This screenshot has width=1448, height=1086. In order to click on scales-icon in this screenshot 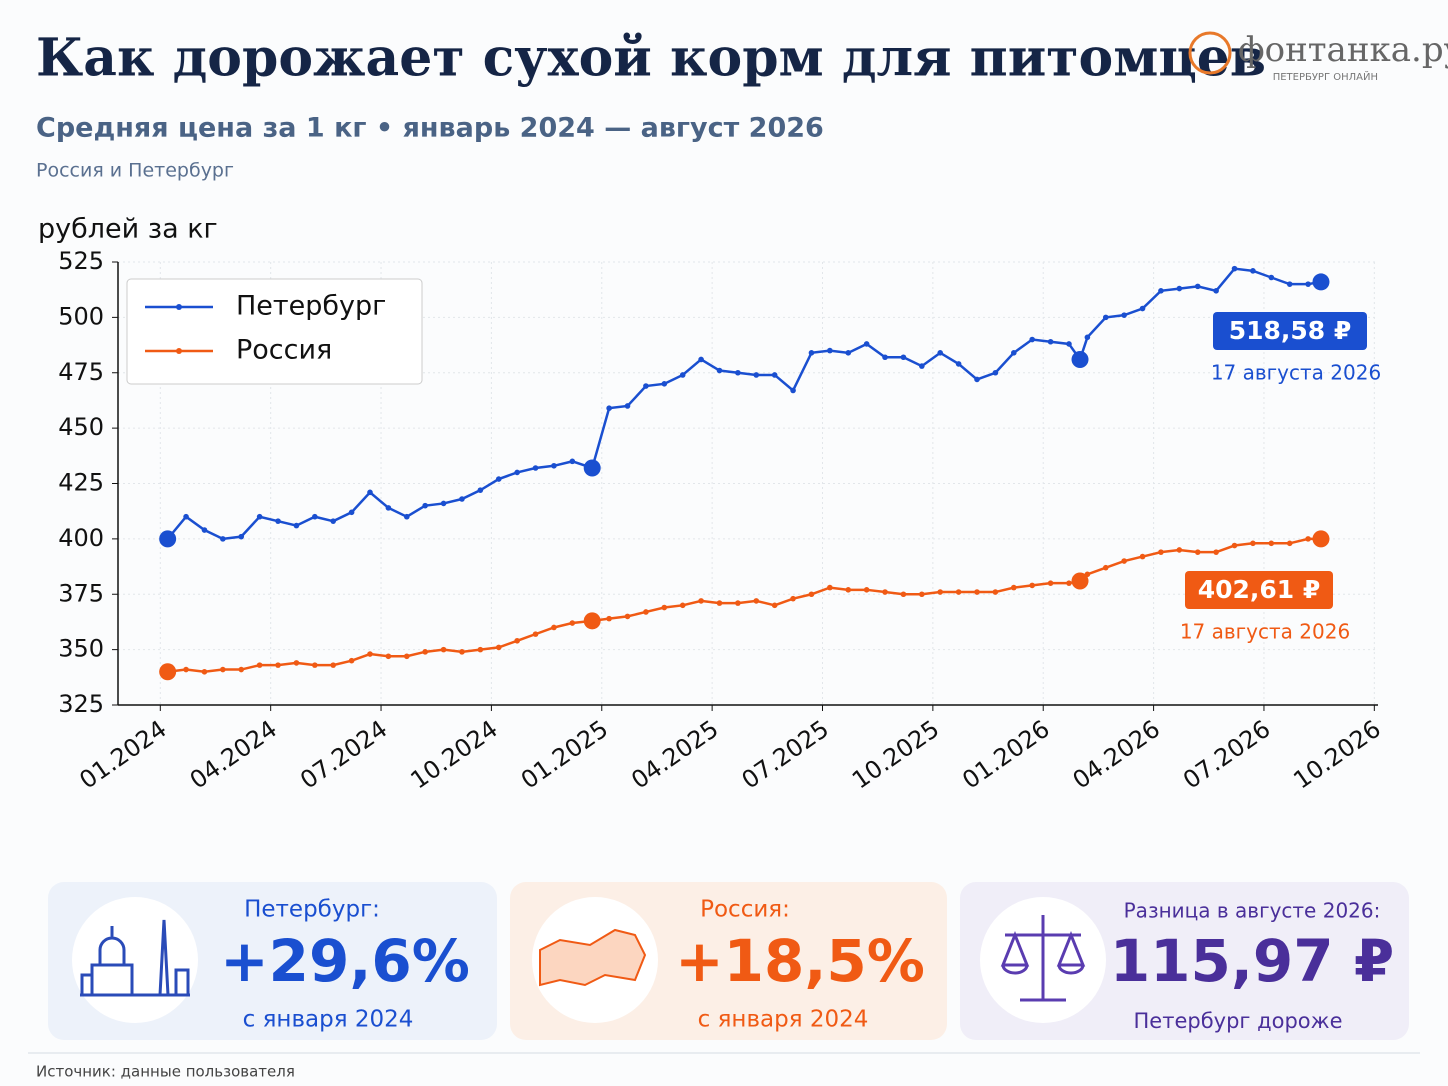, I will do `click(1043, 958)`.